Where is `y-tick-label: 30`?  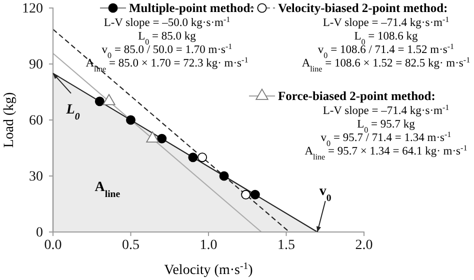 y-tick-label: 30 is located at coordinates (36, 176).